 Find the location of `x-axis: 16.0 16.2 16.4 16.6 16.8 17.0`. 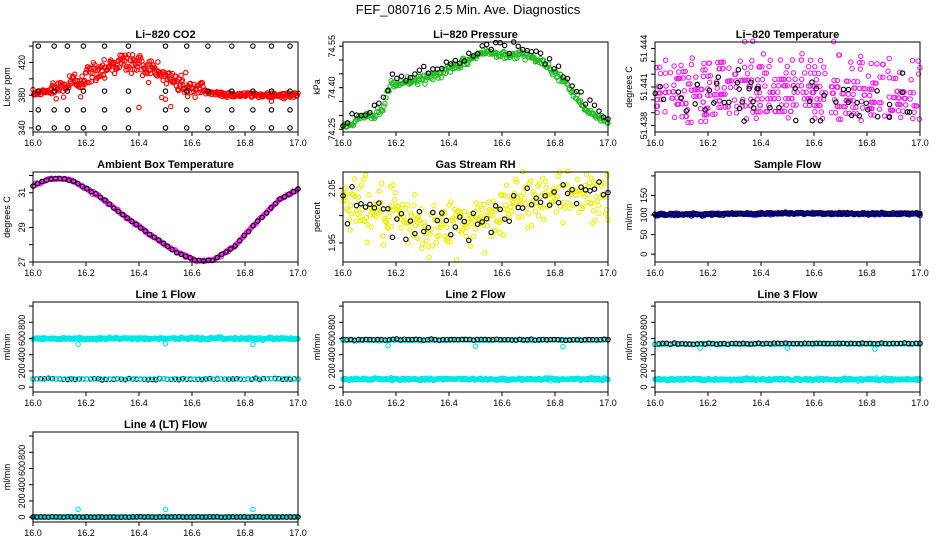

x-axis: 16.0 16.2 16.4 16.6 16.8 17.0 is located at coordinates (475, 140).